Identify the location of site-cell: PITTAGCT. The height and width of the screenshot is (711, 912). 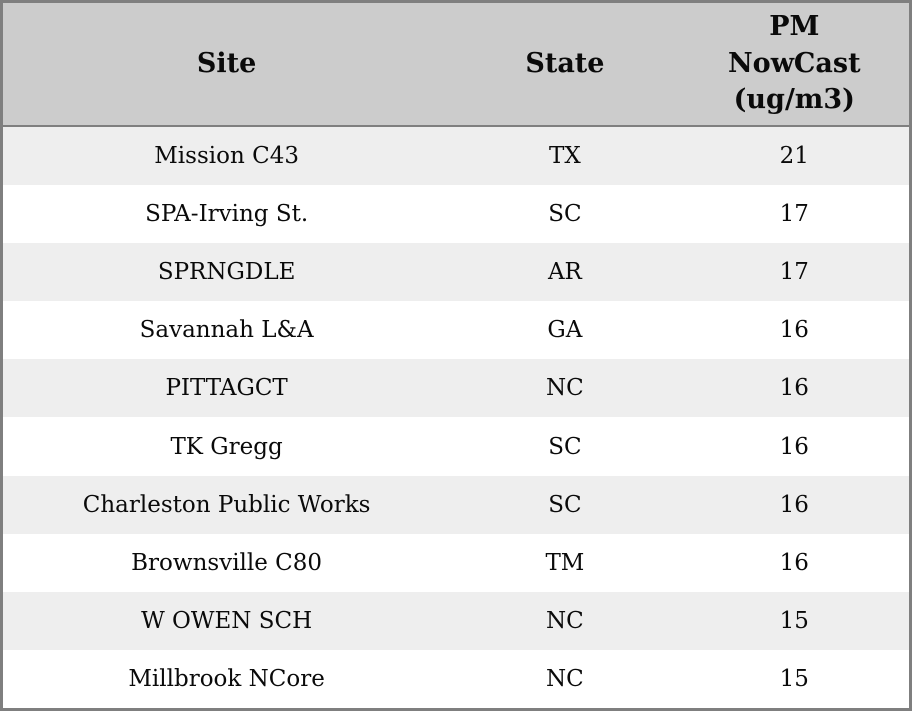
(226, 388).